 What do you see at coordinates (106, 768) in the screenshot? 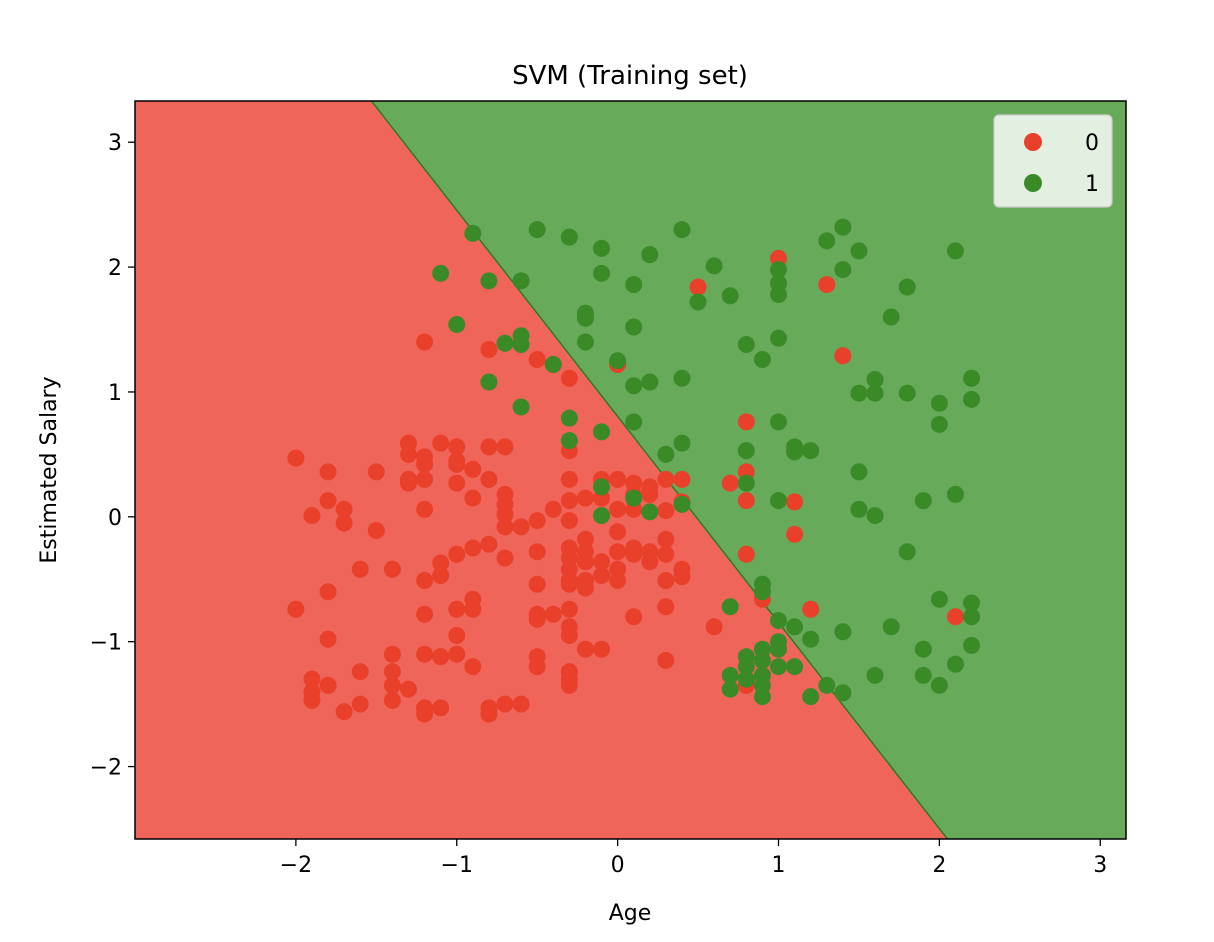
I see `y-tick-label: −2` at bounding box center [106, 768].